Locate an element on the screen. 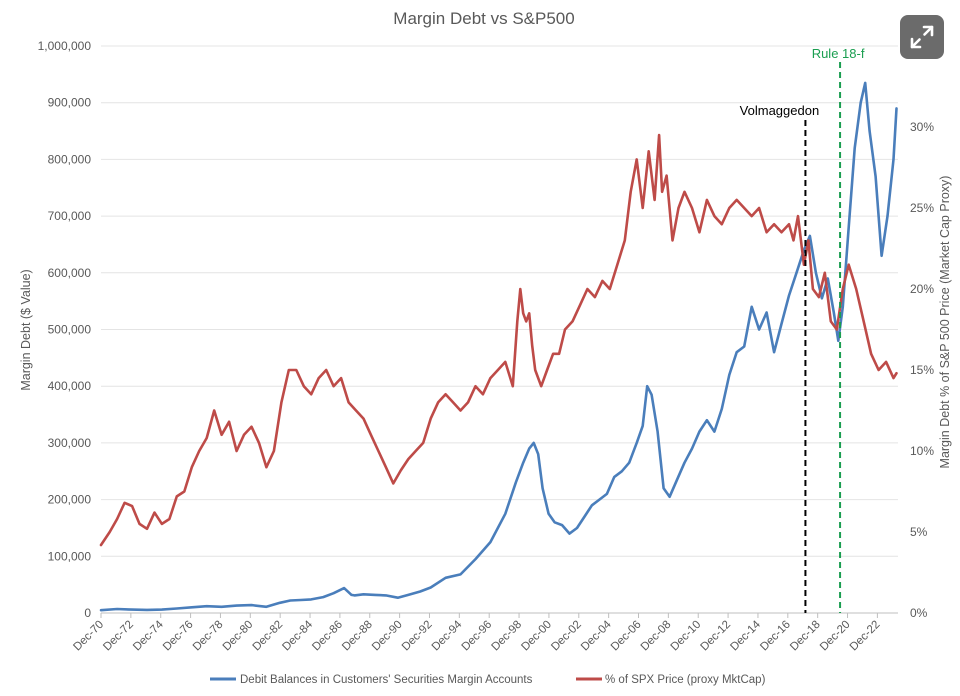  x-tick-label: Dec-06 is located at coordinates (626, 636).